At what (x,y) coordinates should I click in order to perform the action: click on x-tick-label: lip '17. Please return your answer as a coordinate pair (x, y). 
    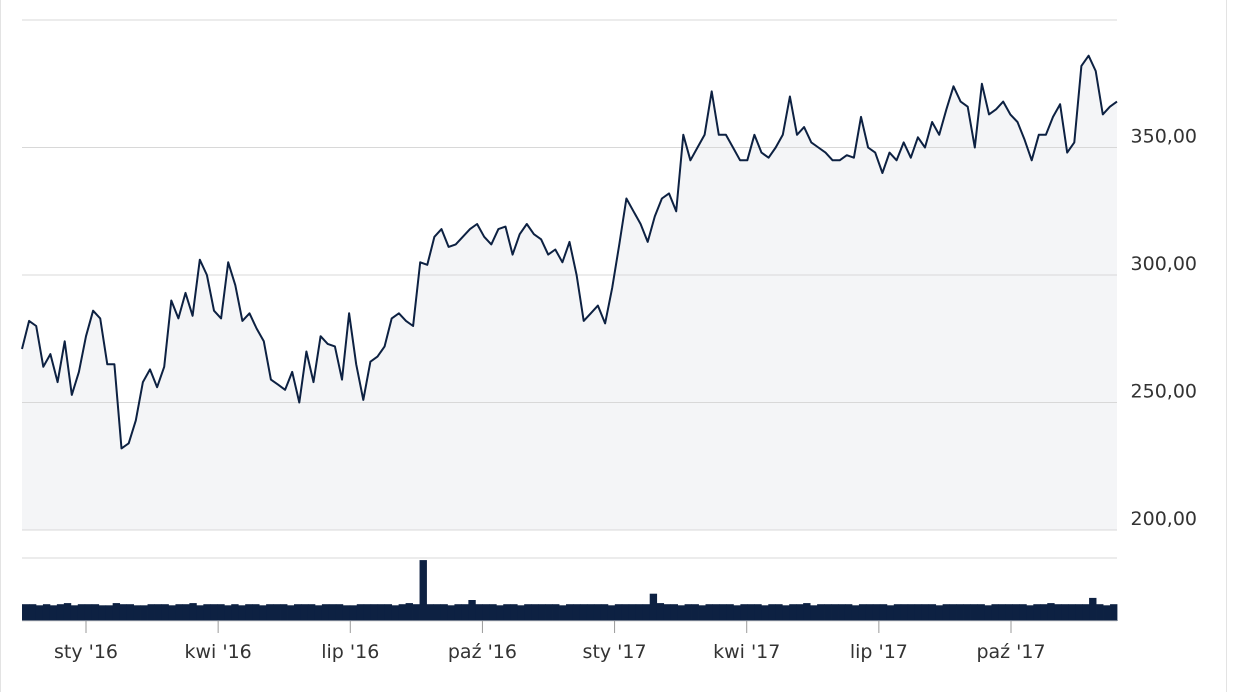
    Looking at the image, I should click on (879, 652).